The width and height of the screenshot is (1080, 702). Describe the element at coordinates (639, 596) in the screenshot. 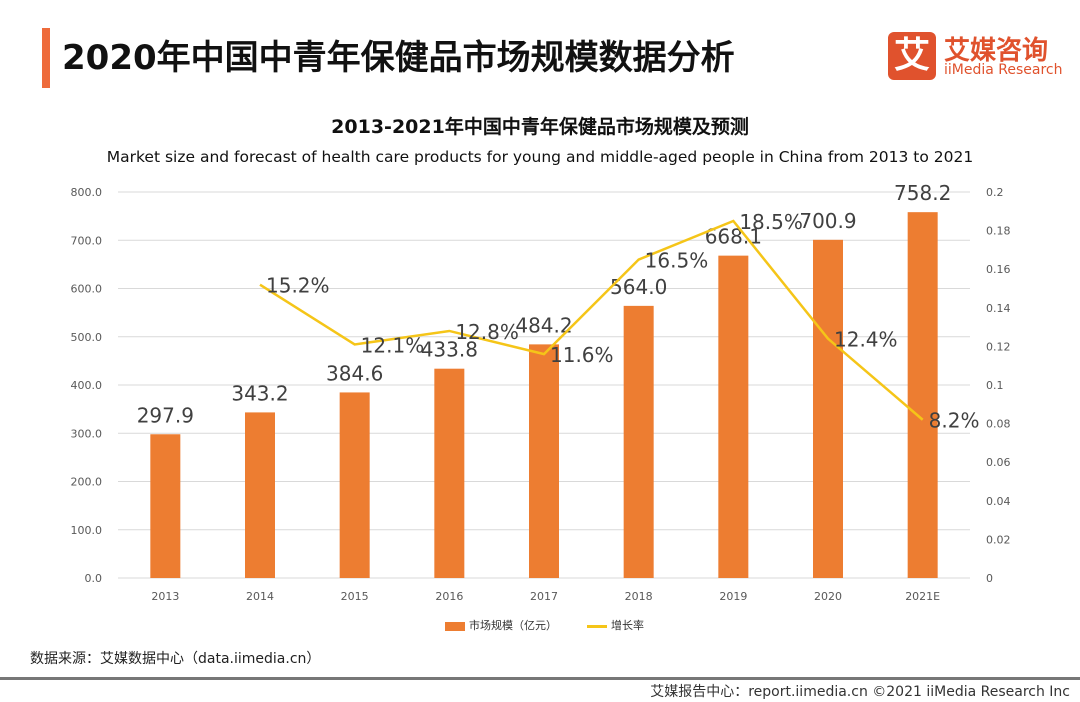

I see `x-tick-label: 2018` at that location.